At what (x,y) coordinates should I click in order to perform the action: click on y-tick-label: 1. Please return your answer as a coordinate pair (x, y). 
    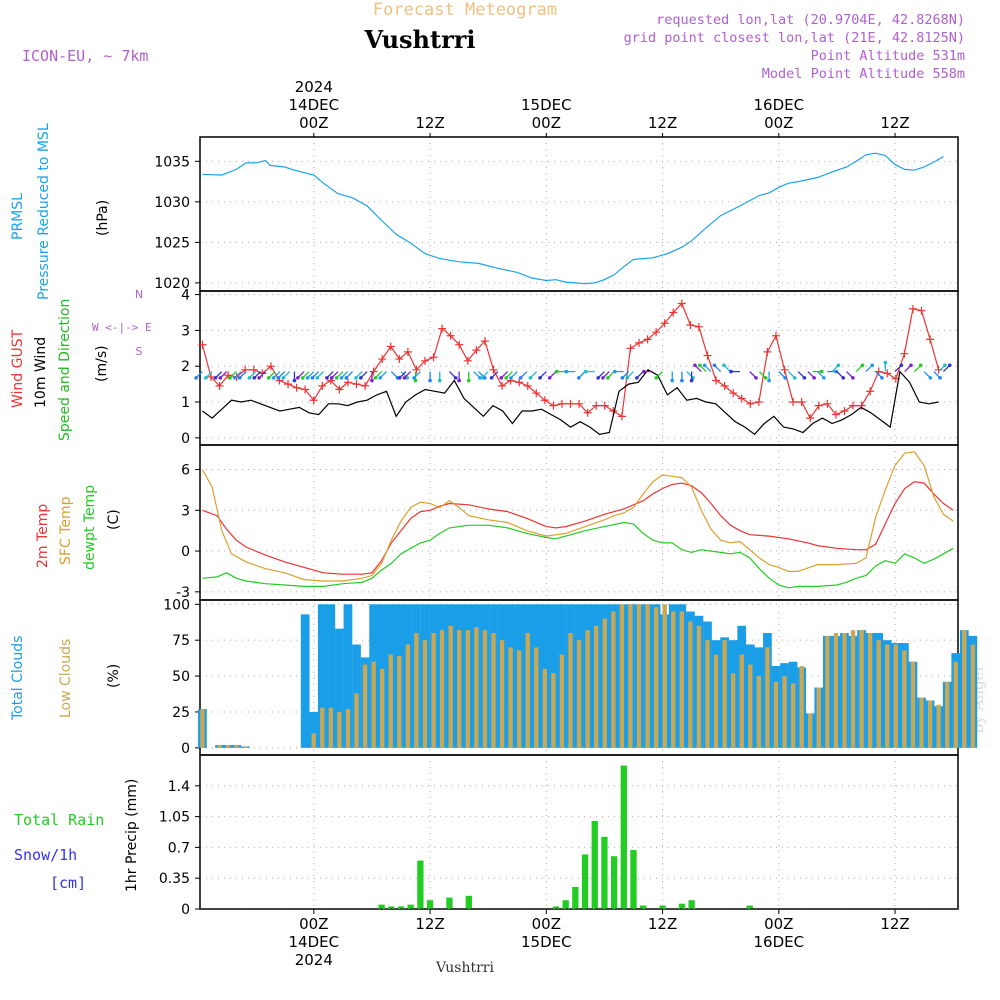
    Looking at the image, I should click on (185, 403).